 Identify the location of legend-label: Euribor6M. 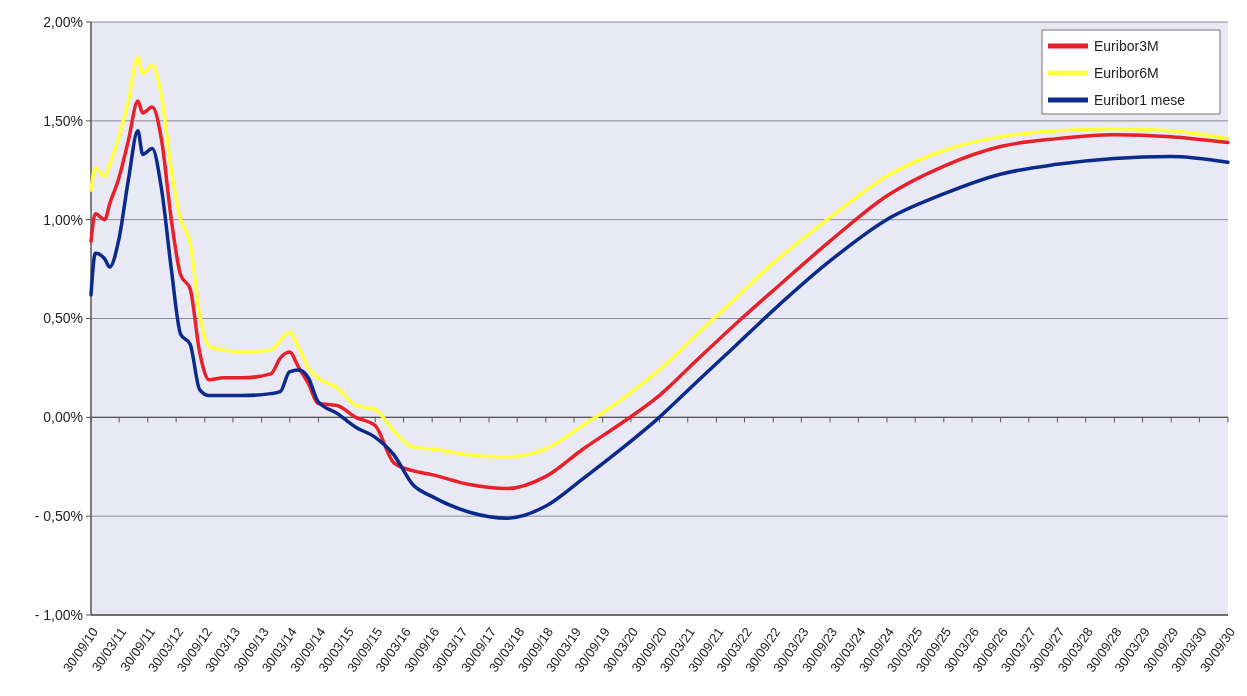
(1126, 72).